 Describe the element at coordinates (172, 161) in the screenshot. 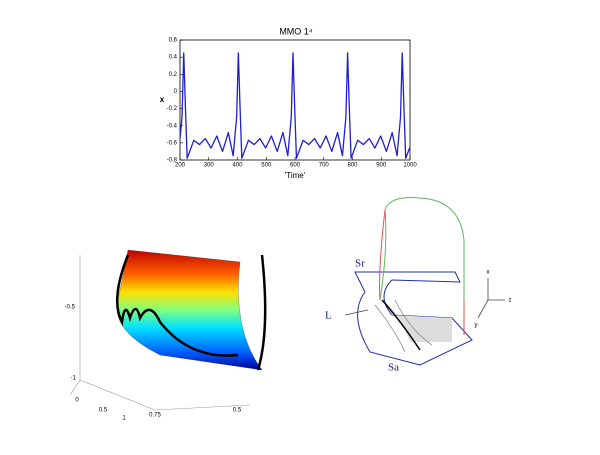

I see `y-tick-label: -0.8` at that location.